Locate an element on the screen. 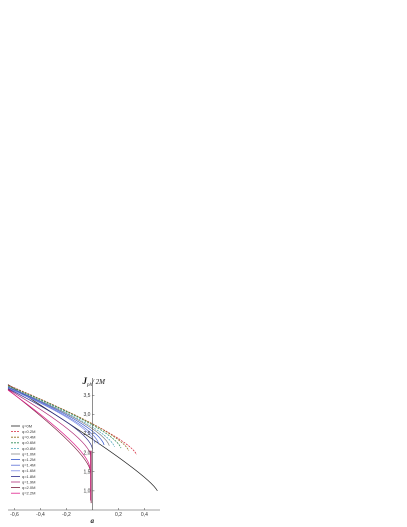 The image size is (407, 527). legend-entry: q=0M is located at coordinates (27, 425).